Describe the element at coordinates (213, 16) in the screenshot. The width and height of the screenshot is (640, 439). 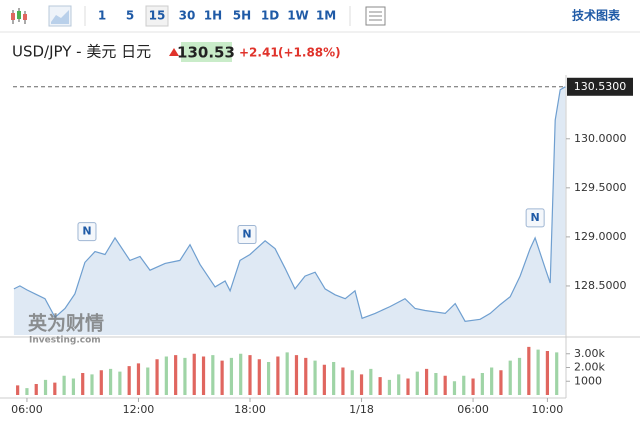
I see `interval-button: 1H` at that location.